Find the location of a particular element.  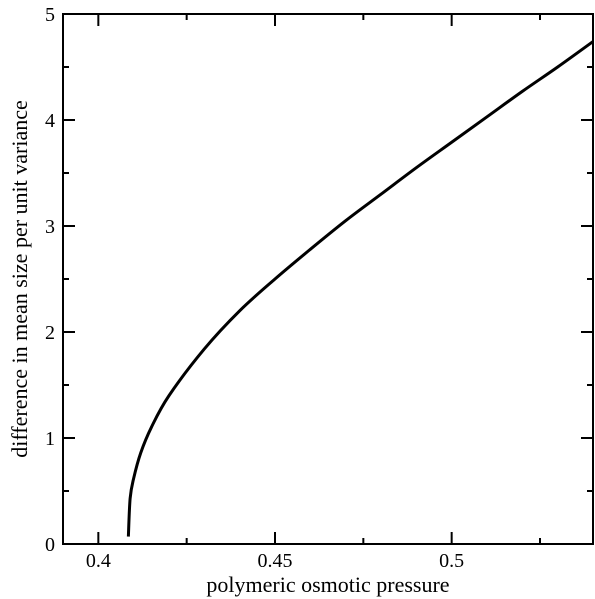

y-tick-label: 1 is located at coordinates (50, 439).